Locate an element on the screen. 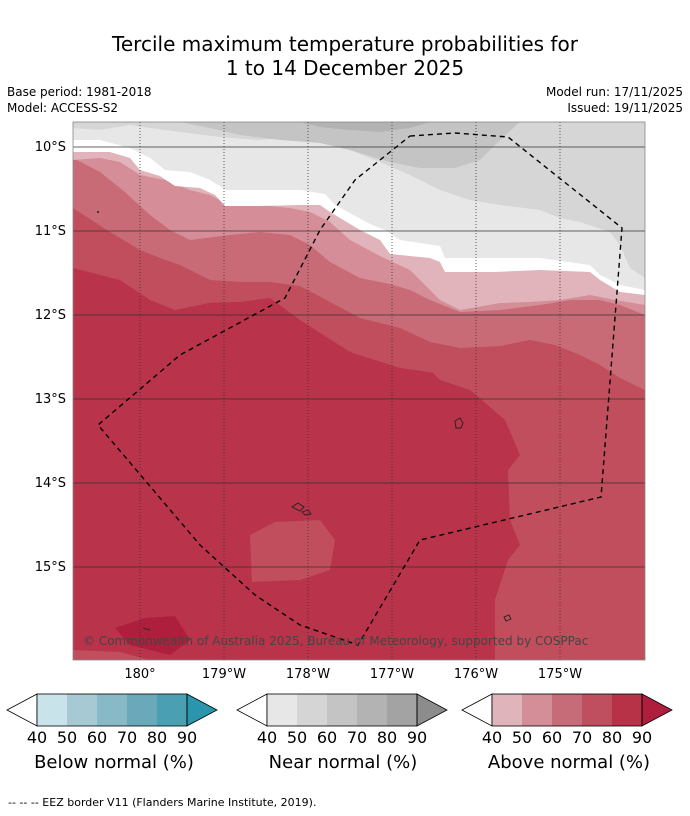 The width and height of the screenshot is (690, 816). lat-label: 14°S is located at coordinates (50, 483).